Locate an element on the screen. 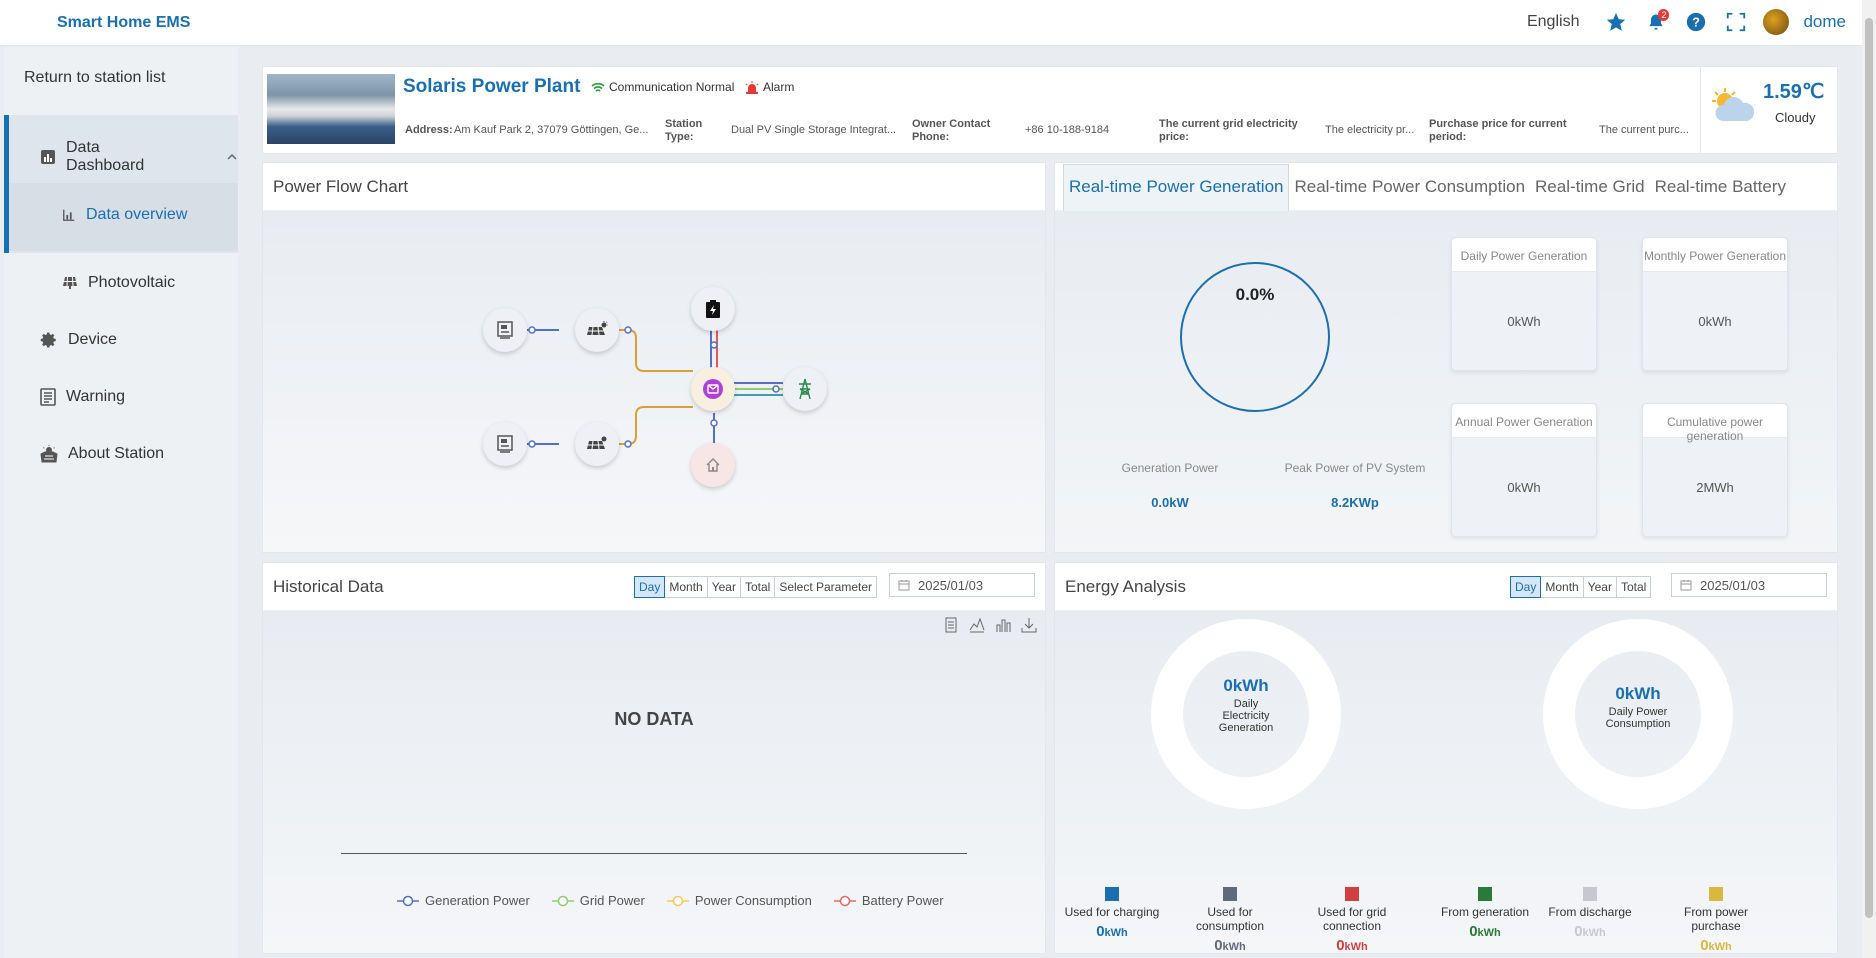 The width and height of the screenshot is (1876, 958). sidebar-item-data-dashboard: Data Dashboard is located at coordinates (139, 157).